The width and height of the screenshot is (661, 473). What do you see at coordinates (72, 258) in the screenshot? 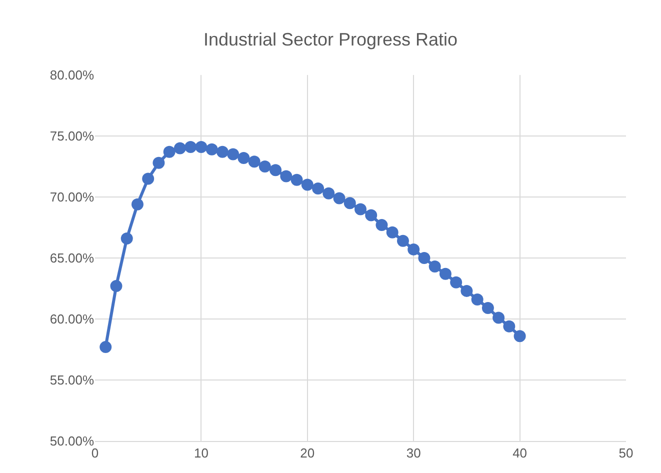
I see `y-tick-label: 65.00%` at bounding box center [72, 258].